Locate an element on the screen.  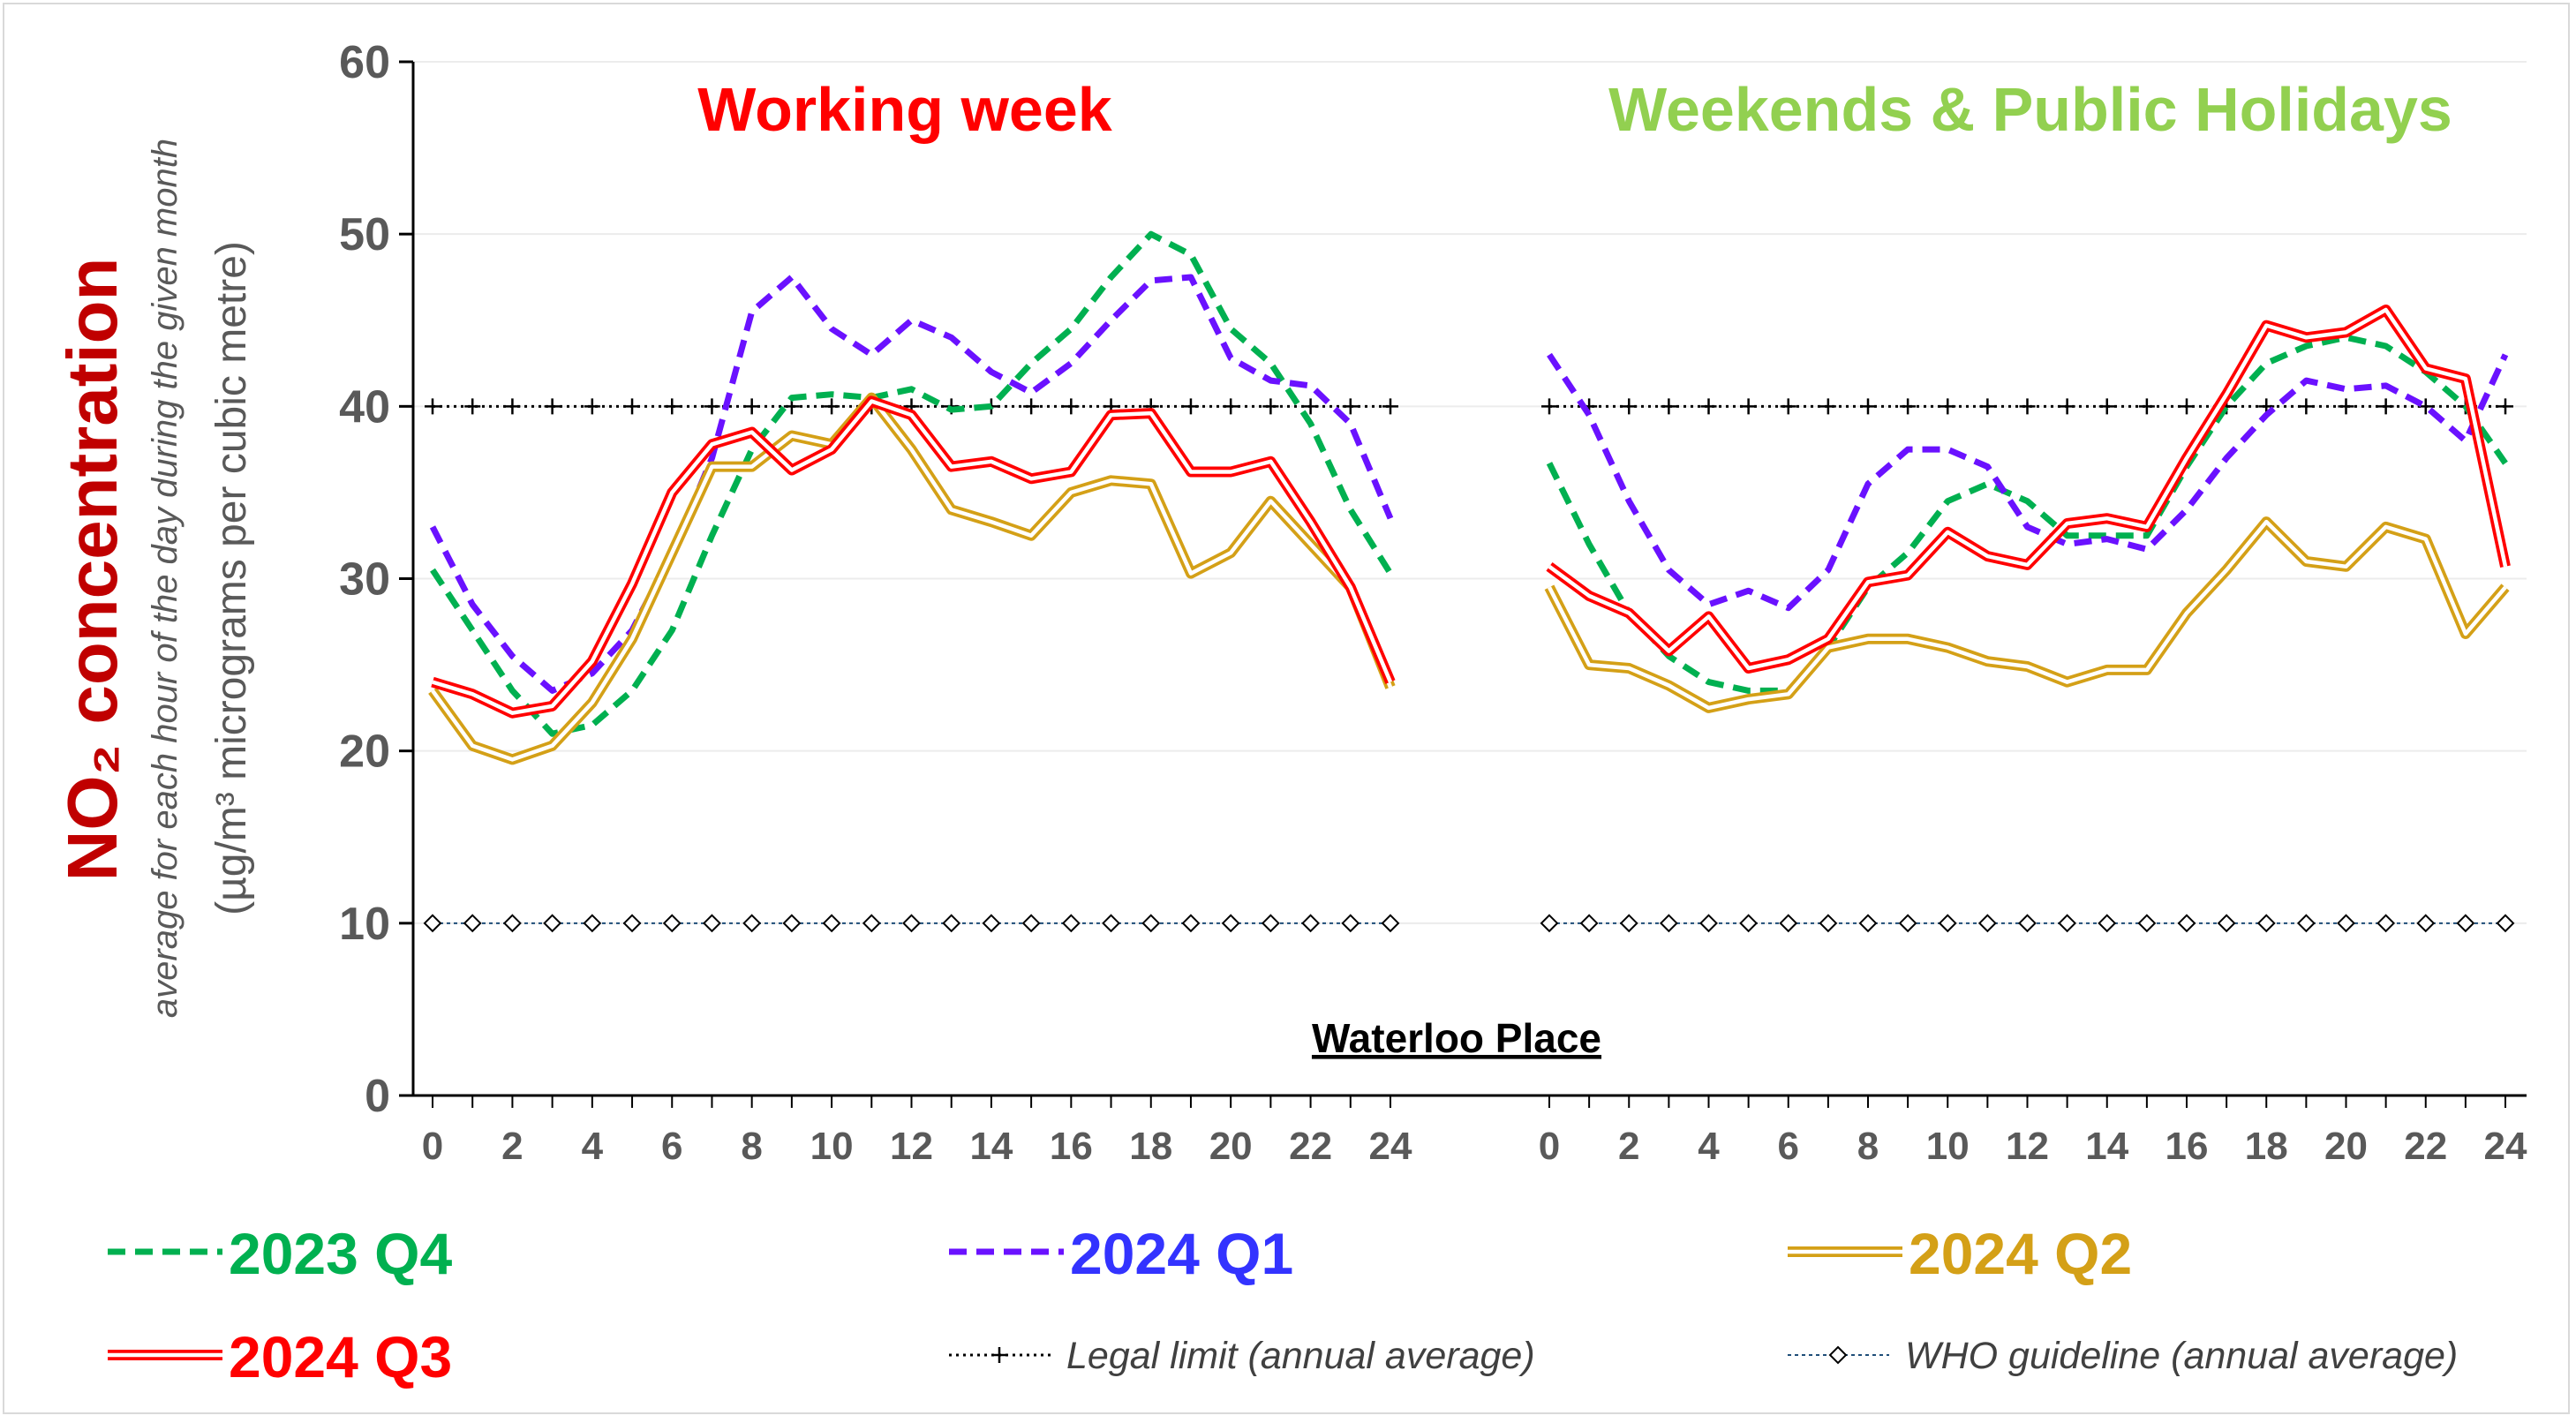
y-tick-label: 0 is located at coordinates (378, 1096).